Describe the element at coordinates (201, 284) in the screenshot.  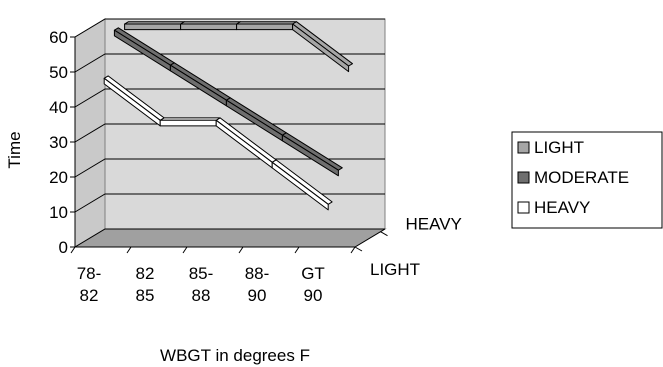
I see `x-tick-labels: 78- 82 82 85 85- 88 88- 90 GT 90` at that location.